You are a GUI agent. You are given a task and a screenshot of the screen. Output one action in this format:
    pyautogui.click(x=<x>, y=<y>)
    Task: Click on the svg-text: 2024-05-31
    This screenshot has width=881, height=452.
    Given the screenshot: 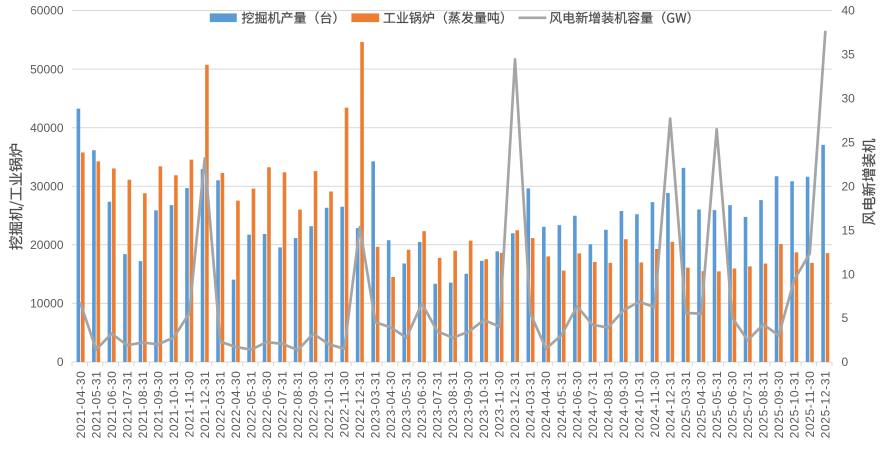 What is the action you would take?
    pyautogui.click(x=562, y=405)
    